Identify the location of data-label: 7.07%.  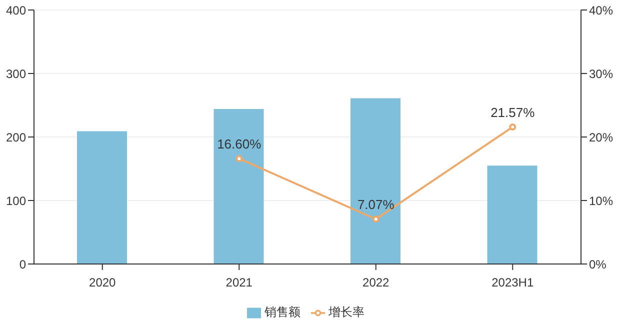
(376, 204).